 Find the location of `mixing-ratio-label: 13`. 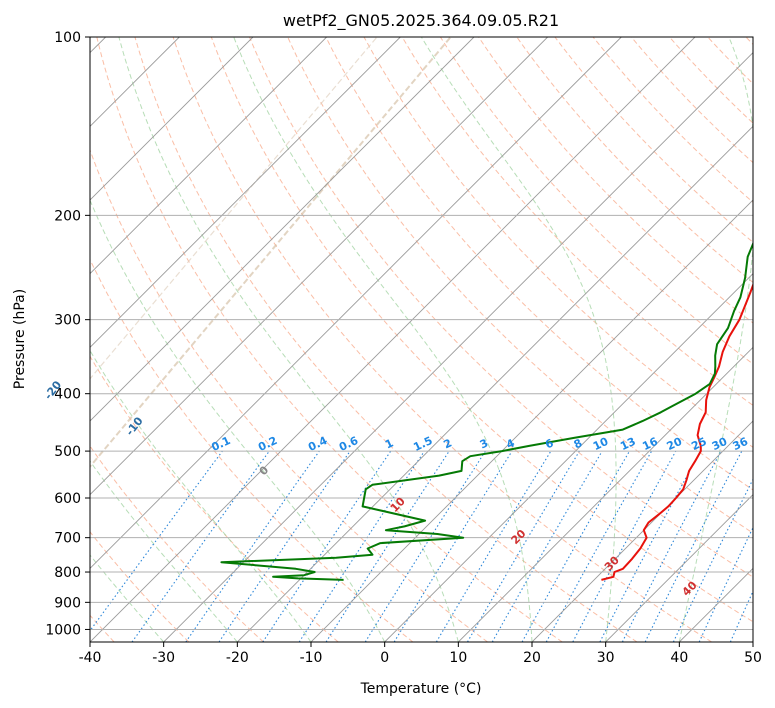

mixing-ratio-label: 13 is located at coordinates (627, 444).